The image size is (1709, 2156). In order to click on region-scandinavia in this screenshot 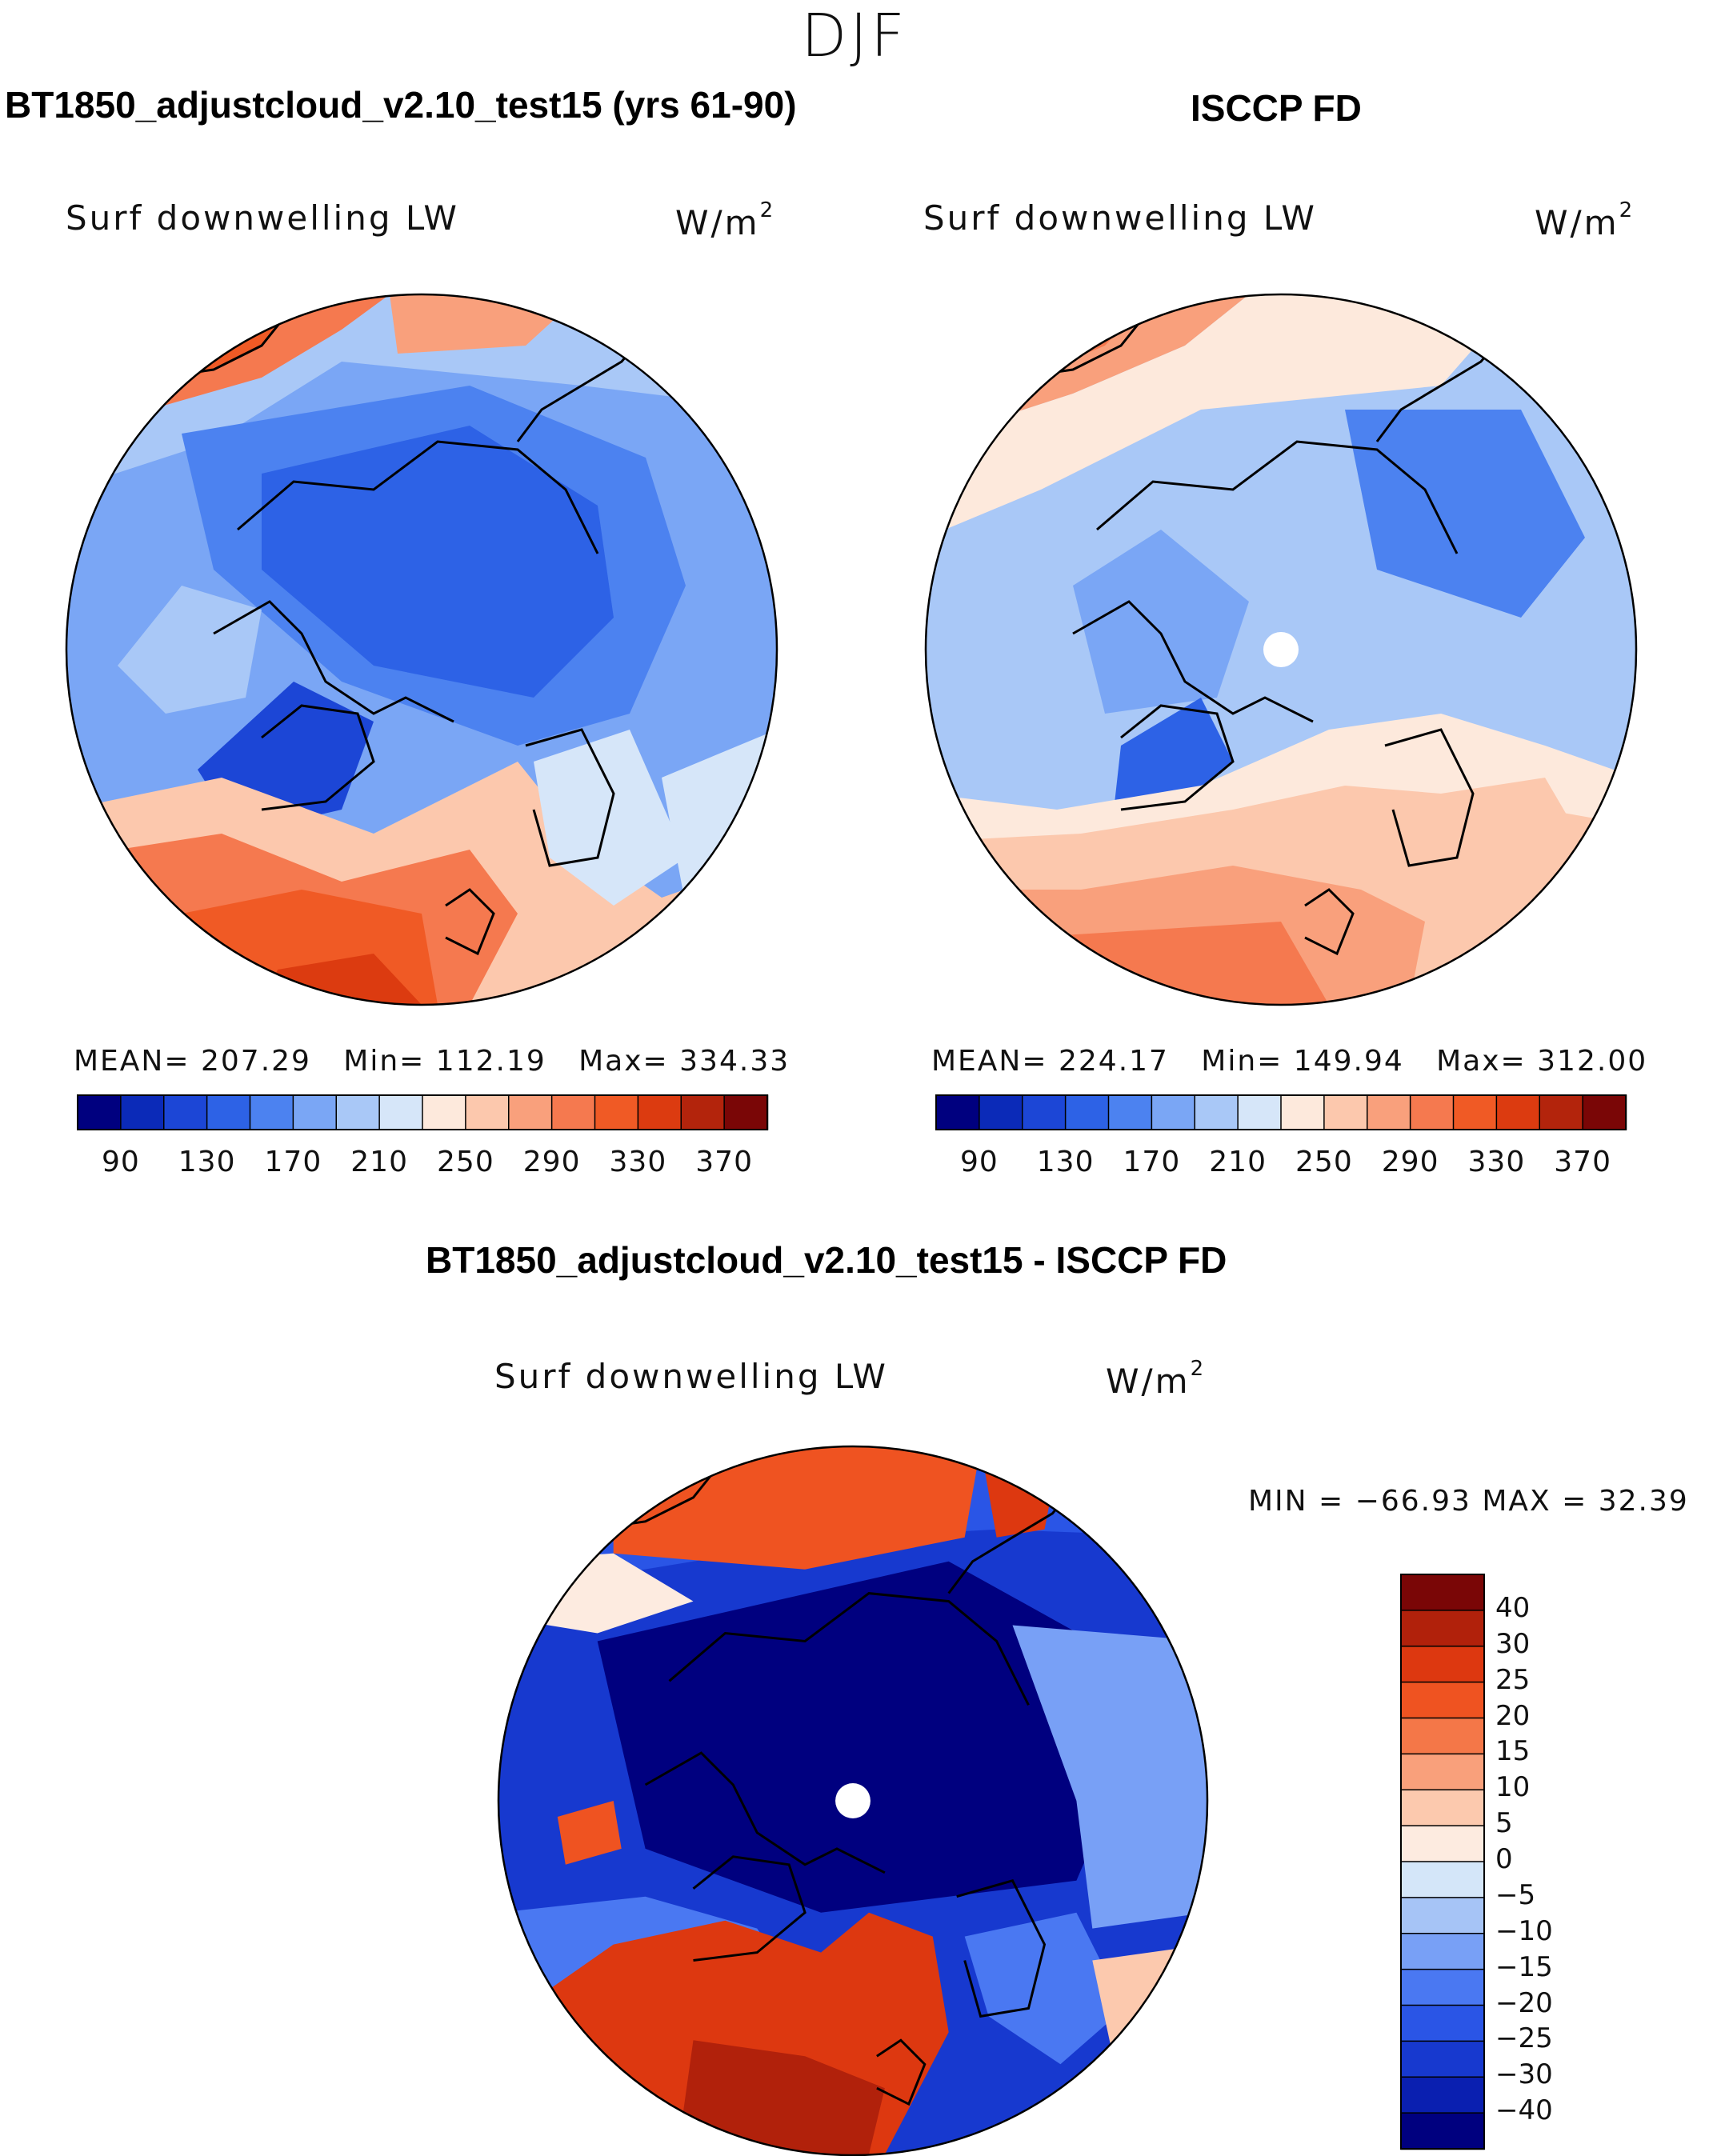, I will do `click(1045, 1988)`.